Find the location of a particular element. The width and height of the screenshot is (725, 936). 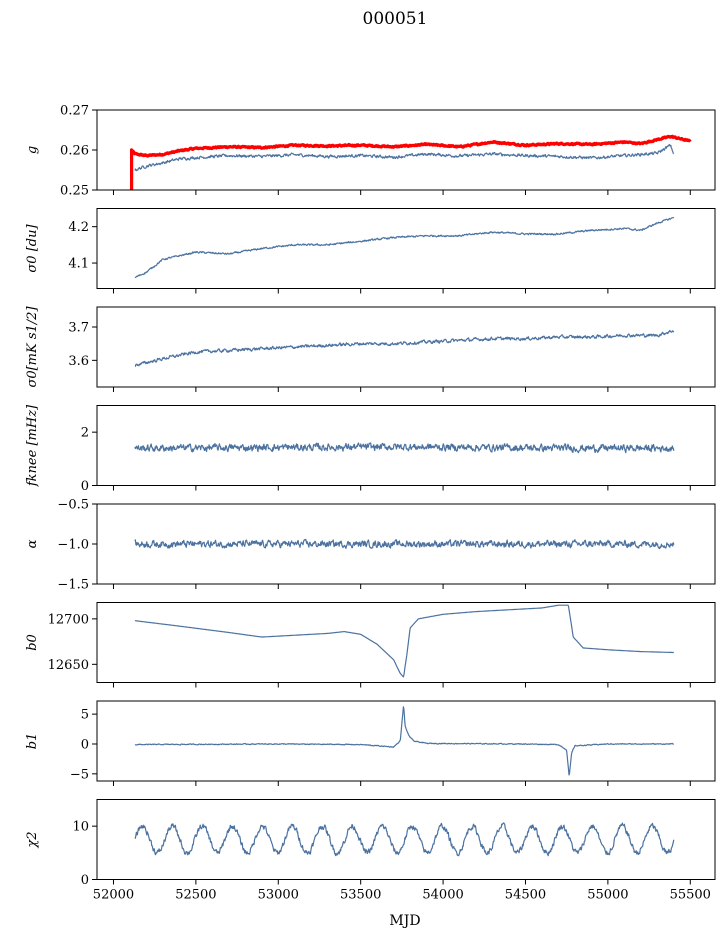

x-tick-label: 52000 is located at coordinates (113, 895).